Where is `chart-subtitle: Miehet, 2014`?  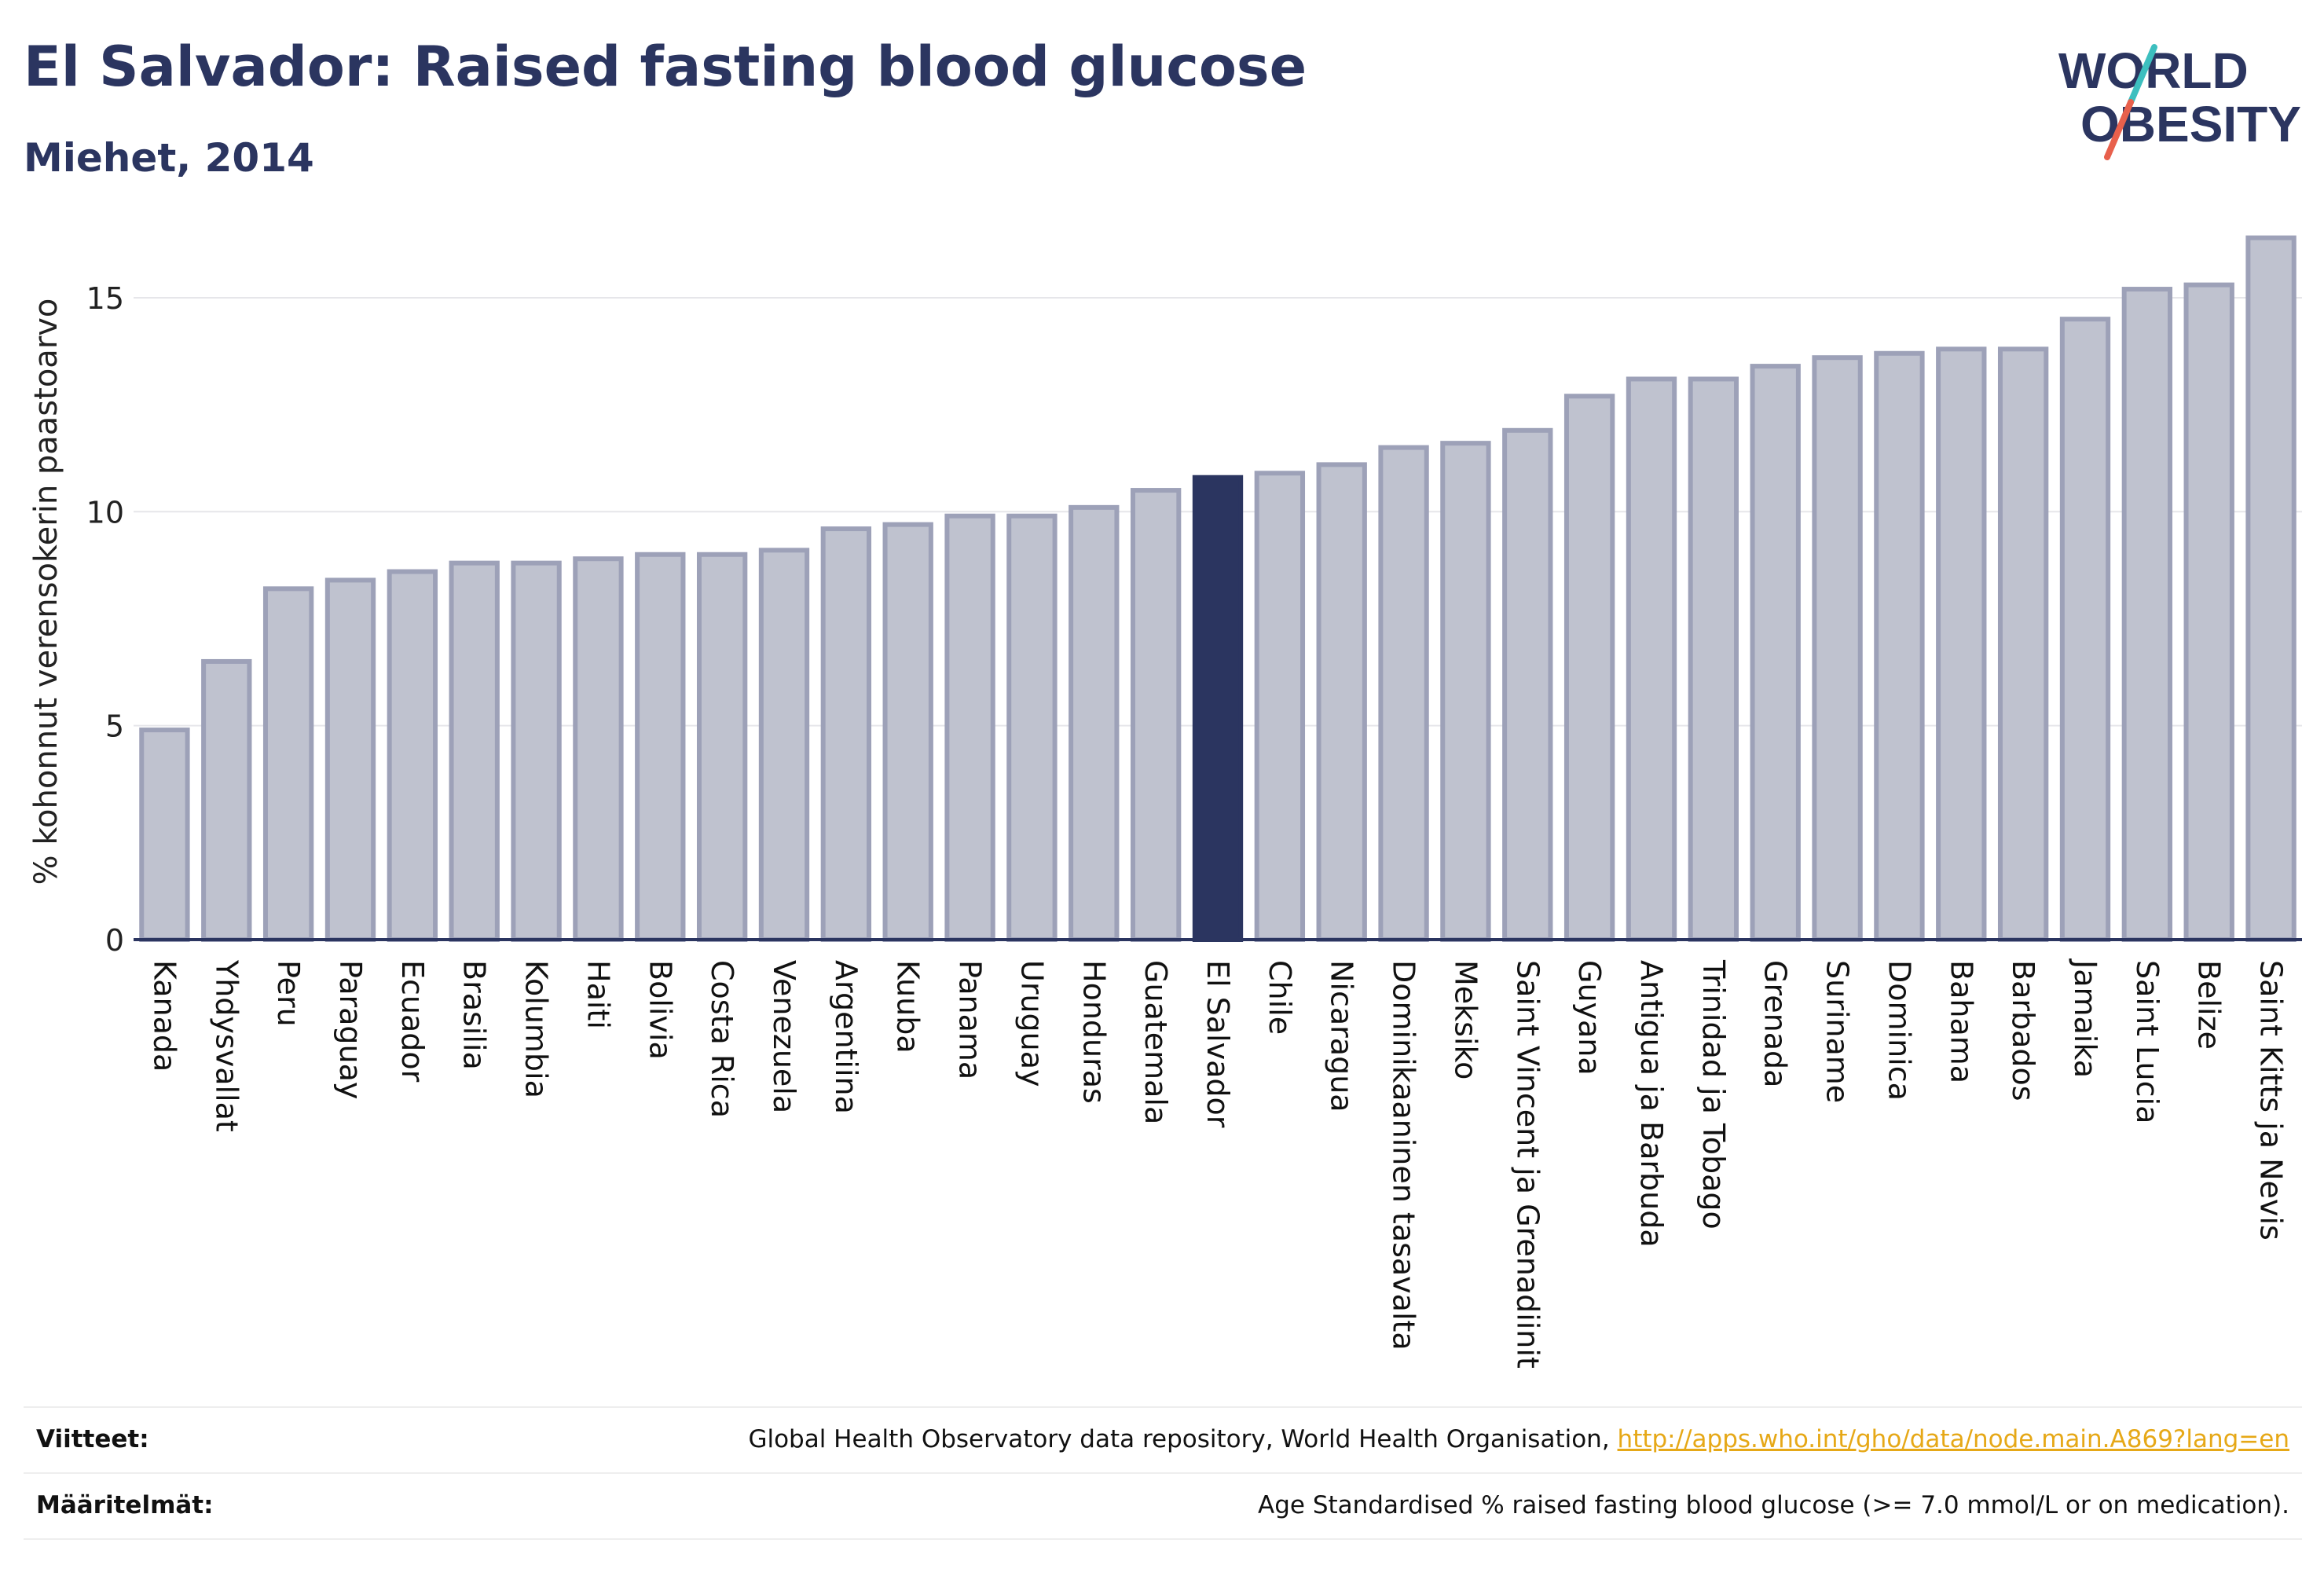 chart-subtitle: Miehet, 2014 is located at coordinates (169, 158).